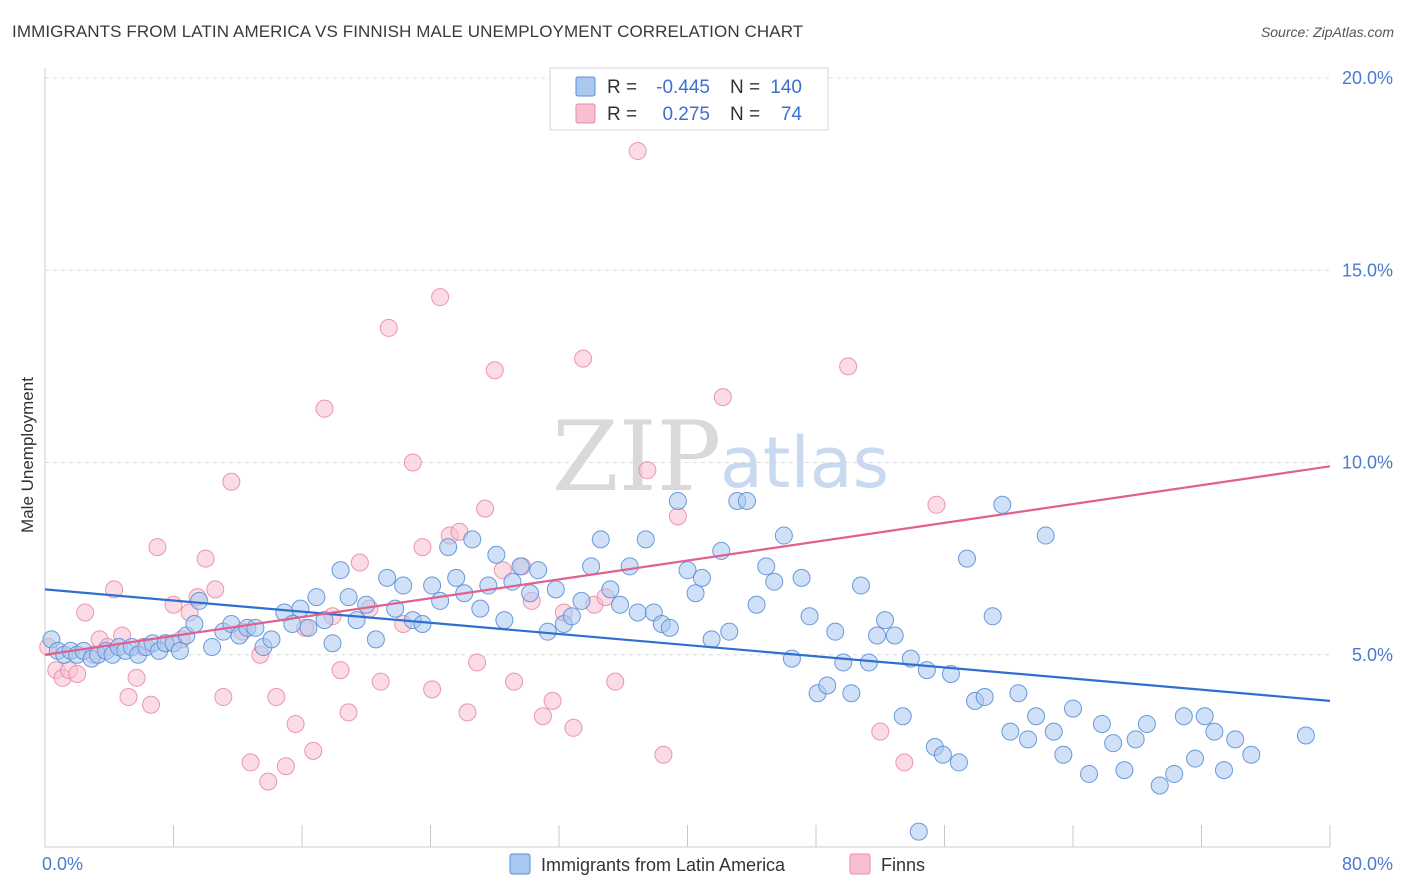 Image resolution: width=1406 pixels, height=892 pixels. What do you see at coordinates (1367, 463) in the screenshot?
I see `y-tick-label: 10.0%` at bounding box center [1367, 463].